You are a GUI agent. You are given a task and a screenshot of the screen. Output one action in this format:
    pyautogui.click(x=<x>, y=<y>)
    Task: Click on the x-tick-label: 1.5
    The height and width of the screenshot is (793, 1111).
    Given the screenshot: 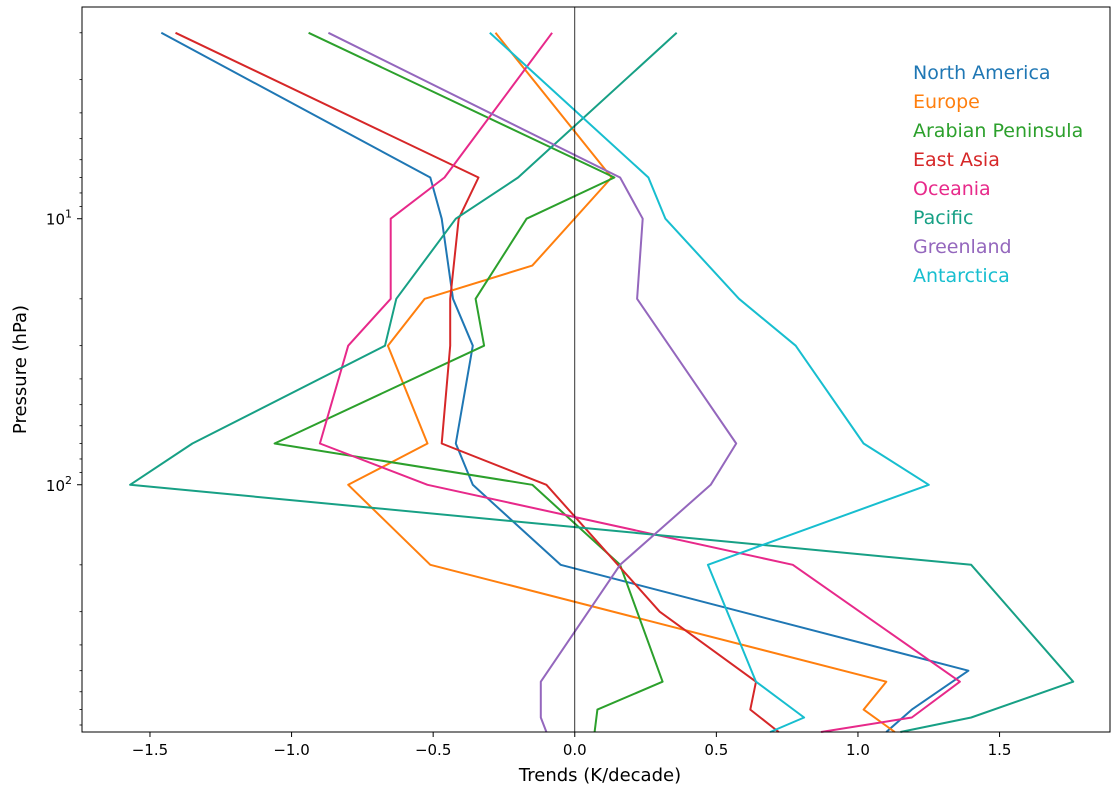 What is the action you would take?
    pyautogui.click(x=1000, y=750)
    